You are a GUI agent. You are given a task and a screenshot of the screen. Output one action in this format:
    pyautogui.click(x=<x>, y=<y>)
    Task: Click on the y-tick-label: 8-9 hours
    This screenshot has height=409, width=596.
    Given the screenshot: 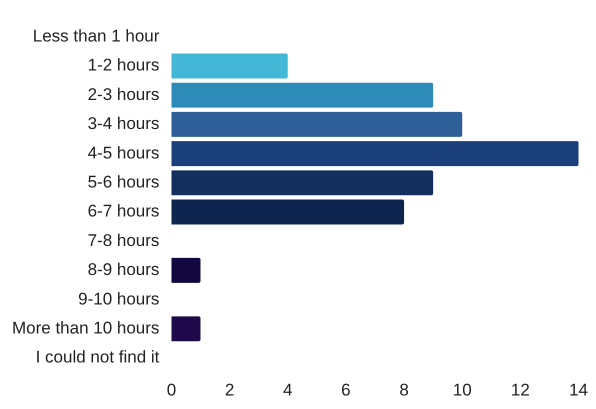 What is the action you would take?
    pyautogui.click(x=124, y=270)
    